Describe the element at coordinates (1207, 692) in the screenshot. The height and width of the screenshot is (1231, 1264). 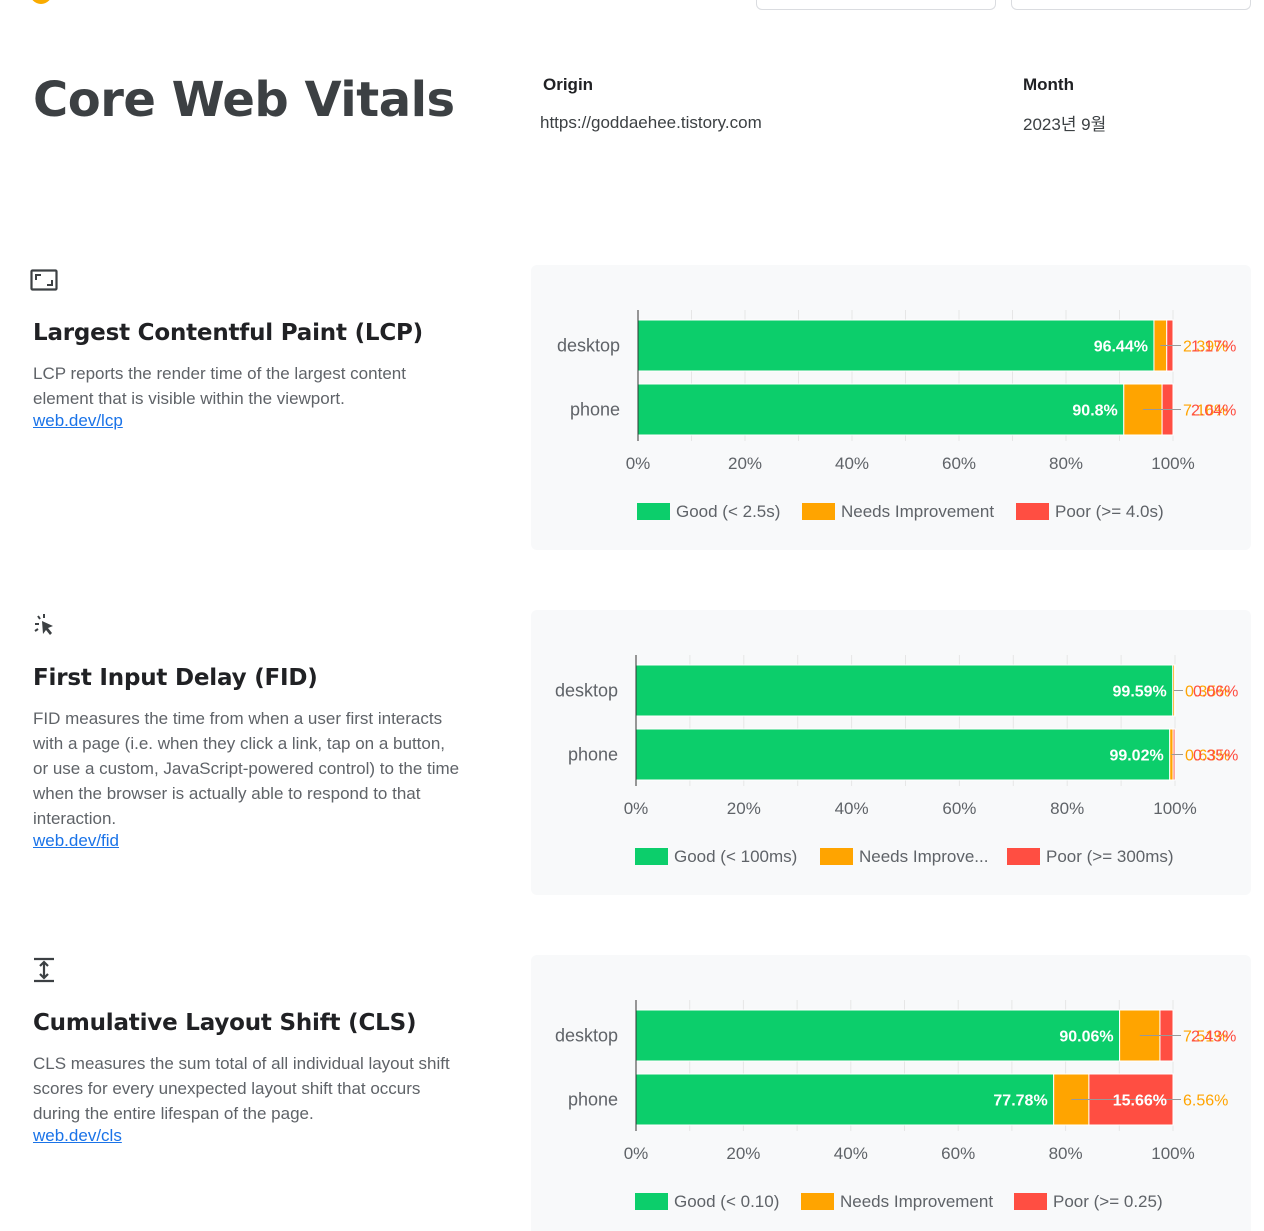
I see `data-label-ni-desktop: 0.35%` at that location.